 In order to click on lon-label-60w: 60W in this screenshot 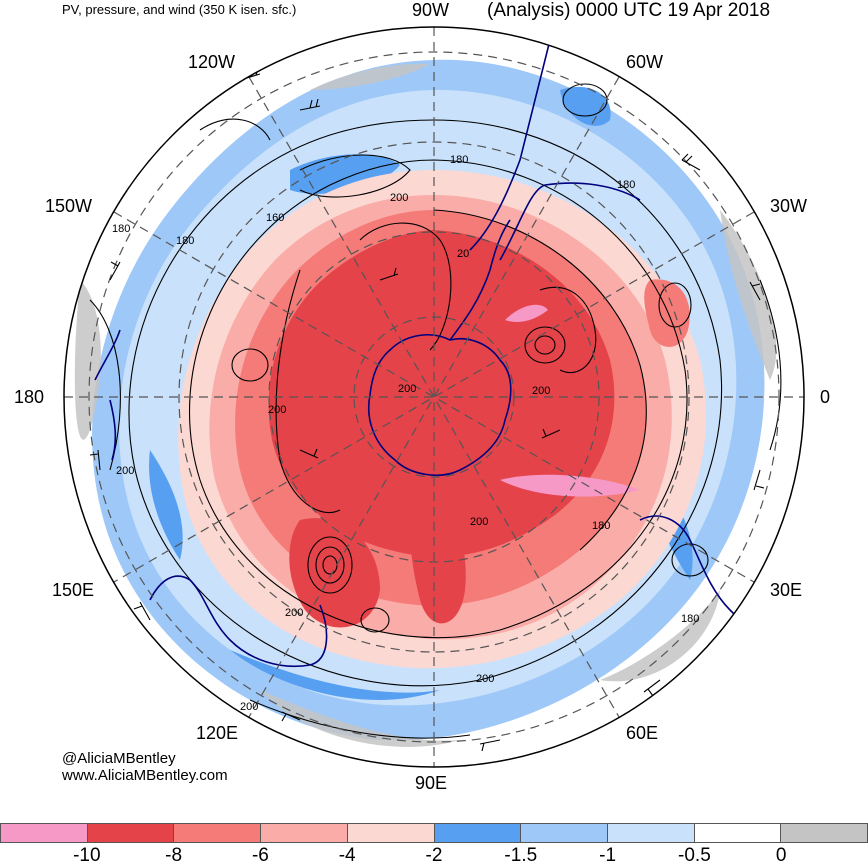, I will do `click(645, 62)`.